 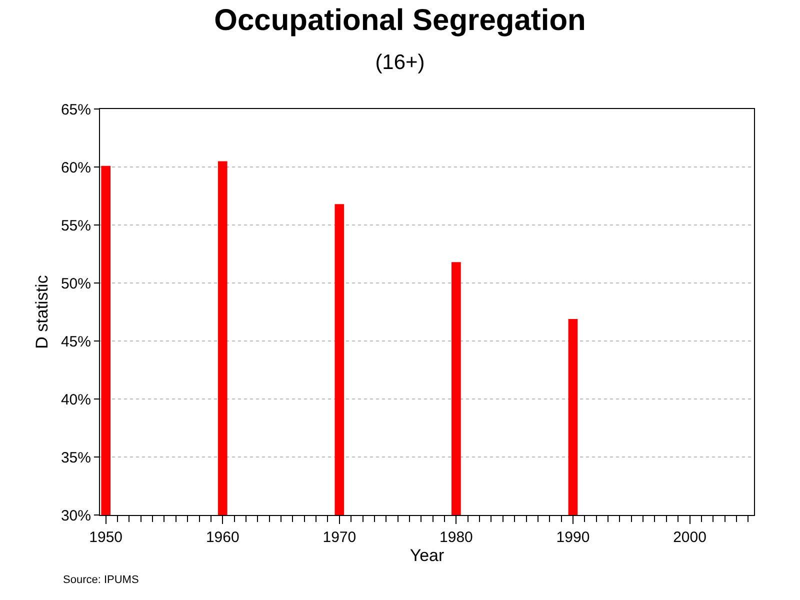 What do you see at coordinates (339, 537) in the screenshot?
I see `x-tick-label: 1970` at bounding box center [339, 537].